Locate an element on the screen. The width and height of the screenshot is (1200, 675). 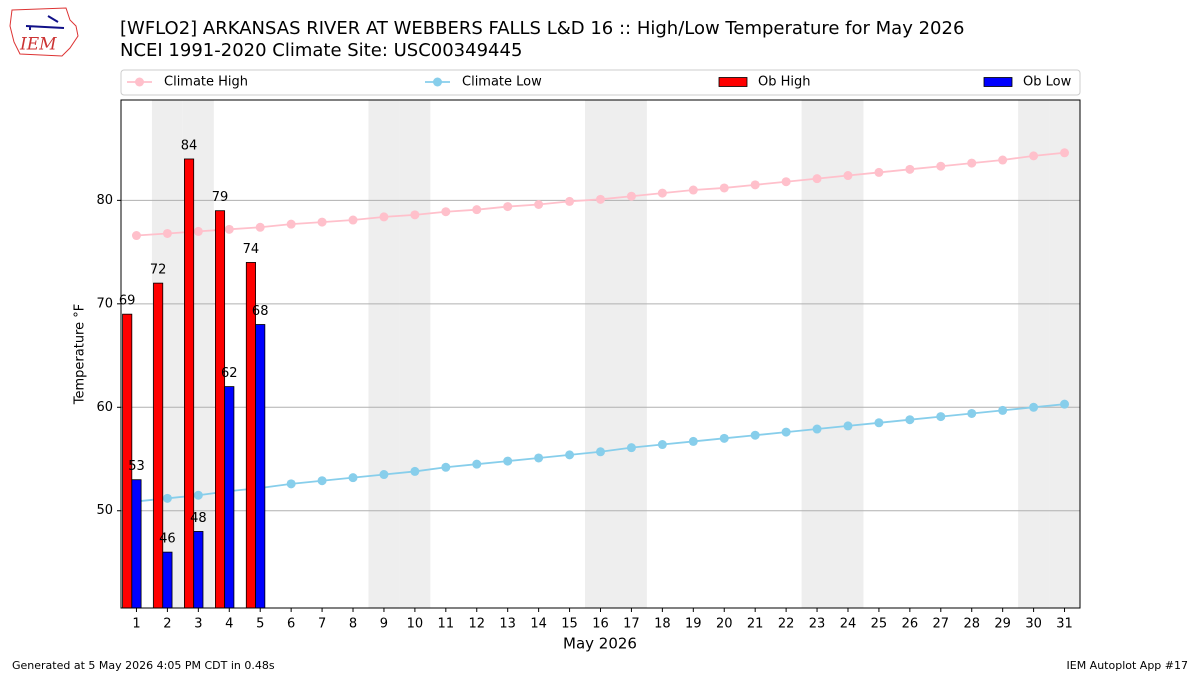
x-tick-label: 26 is located at coordinates (910, 624).